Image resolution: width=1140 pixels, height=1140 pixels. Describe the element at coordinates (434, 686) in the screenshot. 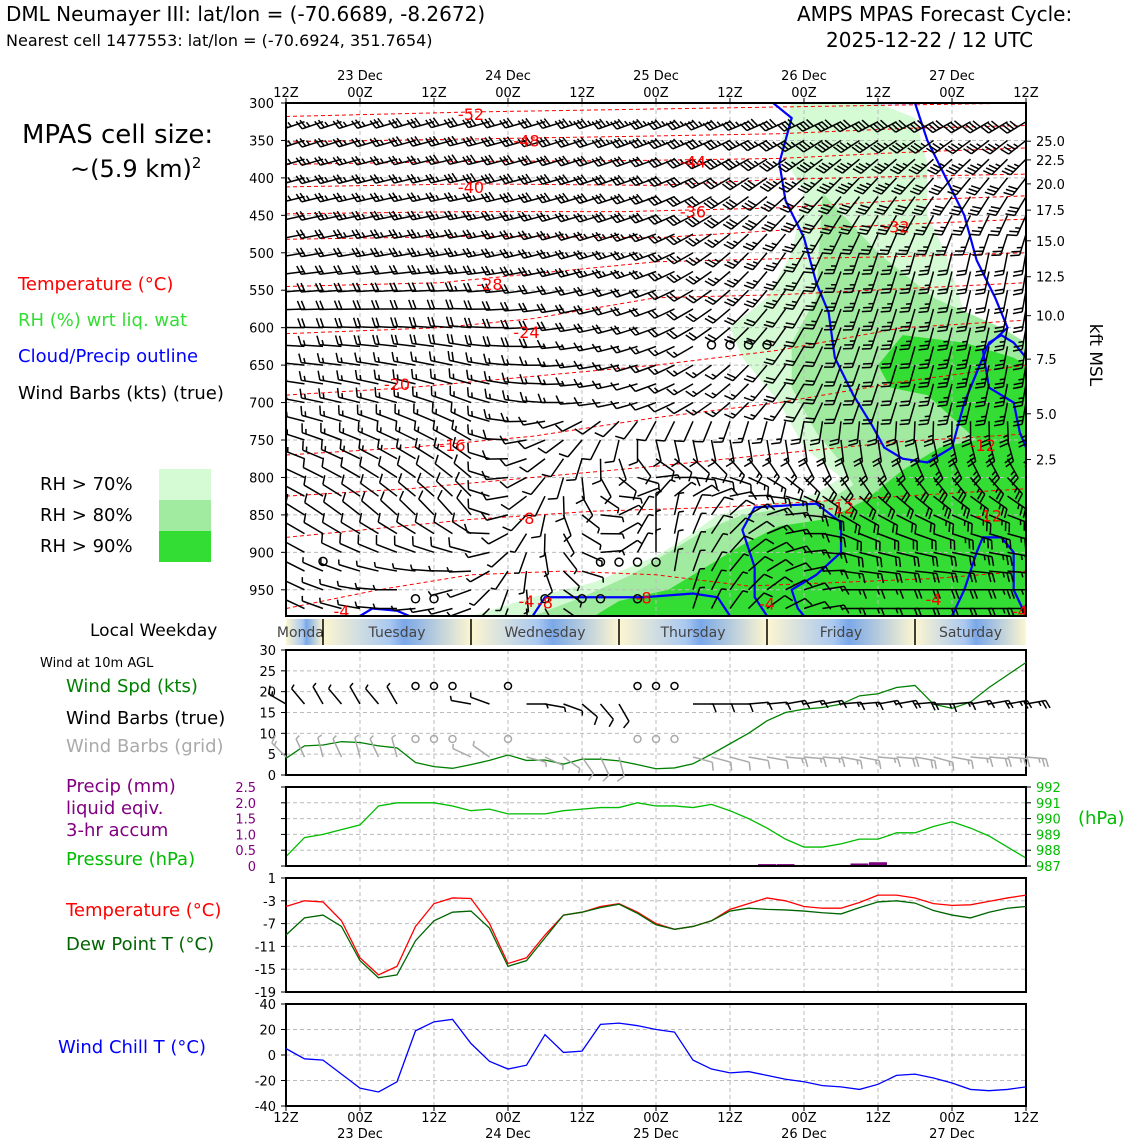

I see `calm-circle-true` at that location.